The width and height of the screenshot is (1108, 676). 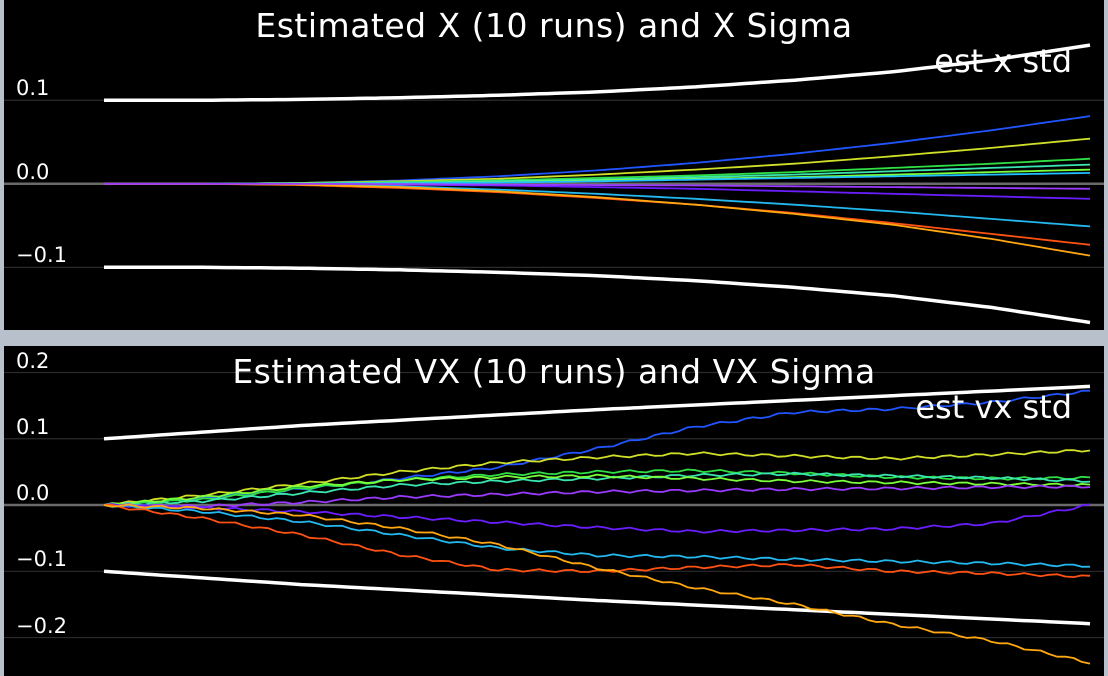 What do you see at coordinates (1003, 61) in the screenshot?
I see `legend-entry: est x std` at bounding box center [1003, 61].